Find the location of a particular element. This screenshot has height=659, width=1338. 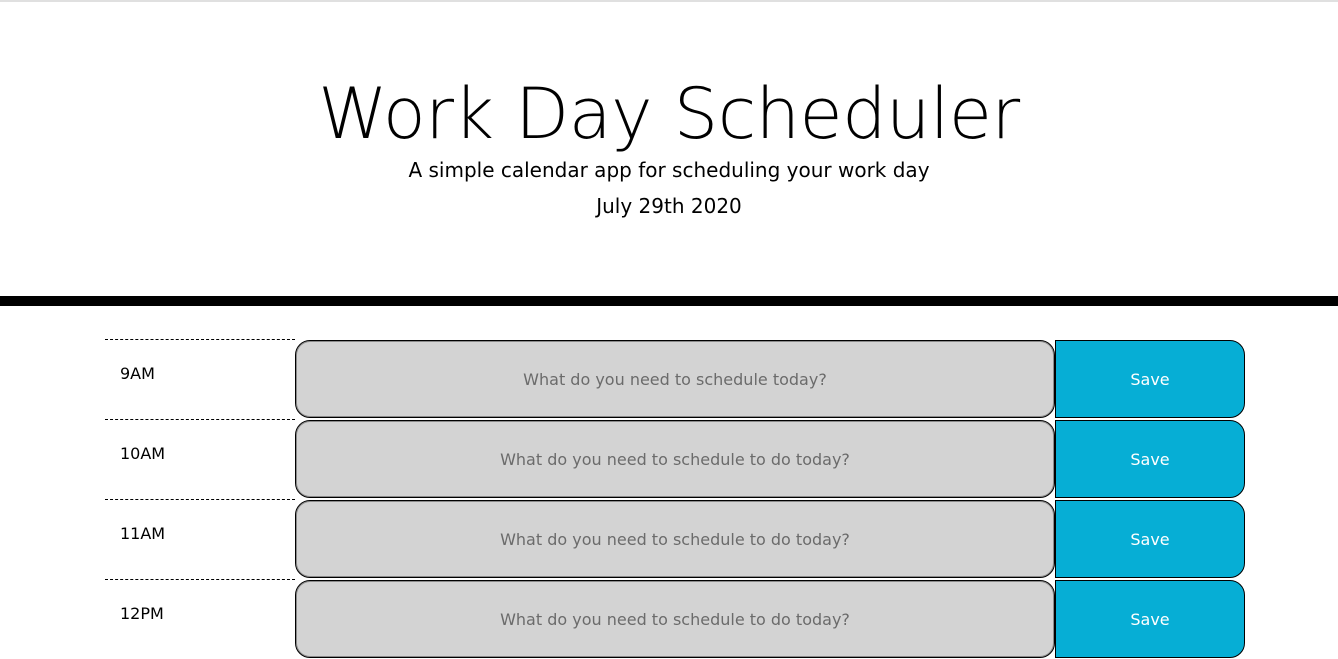

header-divider is located at coordinates (669, 301).